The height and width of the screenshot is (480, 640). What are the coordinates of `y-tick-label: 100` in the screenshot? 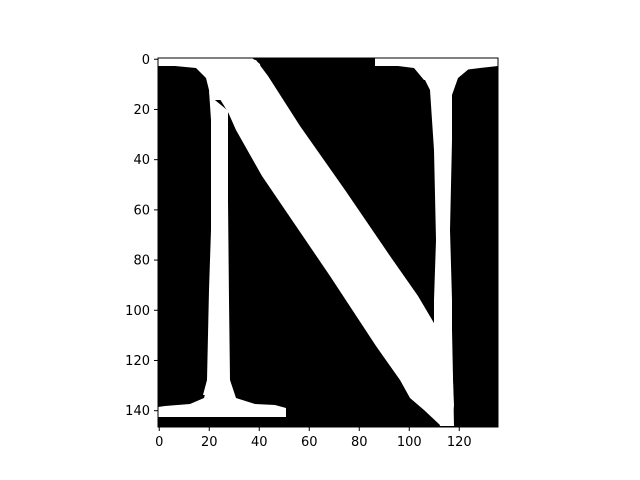 It's located at (137, 311).